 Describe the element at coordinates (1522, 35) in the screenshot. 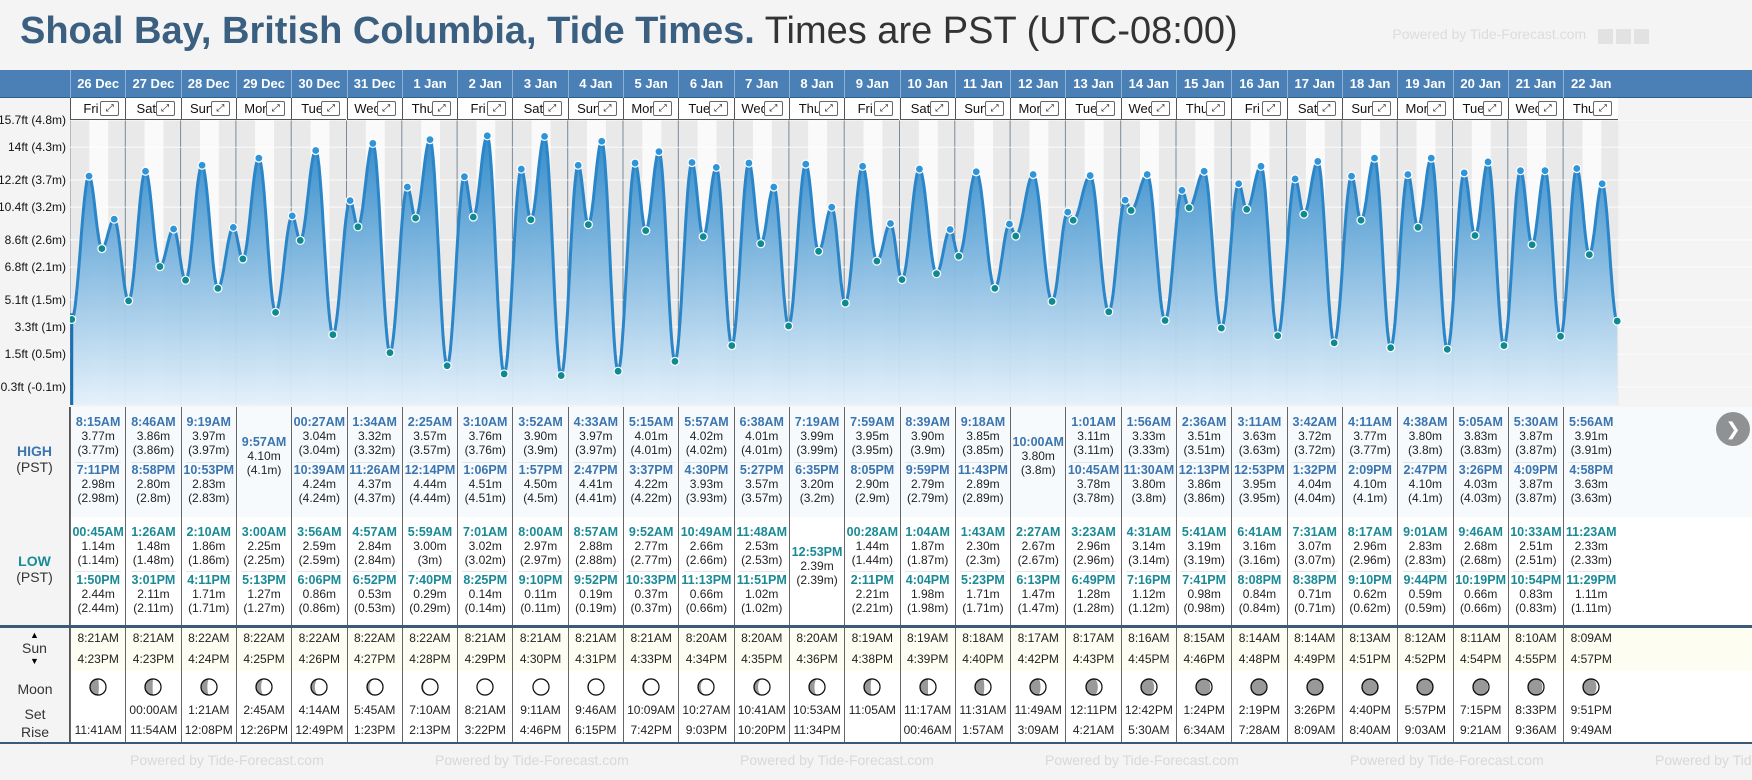

I see `powered-by-link: Powered by Tide-Forecast.com` at that location.